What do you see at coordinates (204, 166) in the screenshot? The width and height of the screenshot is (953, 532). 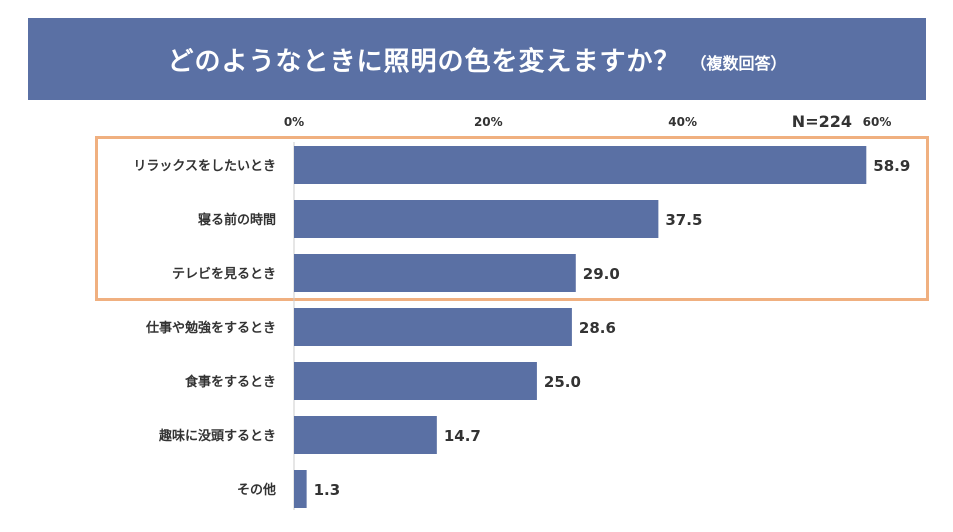 I see `category-label: リラックスをしたいとき` at bounding box center [204, 166].